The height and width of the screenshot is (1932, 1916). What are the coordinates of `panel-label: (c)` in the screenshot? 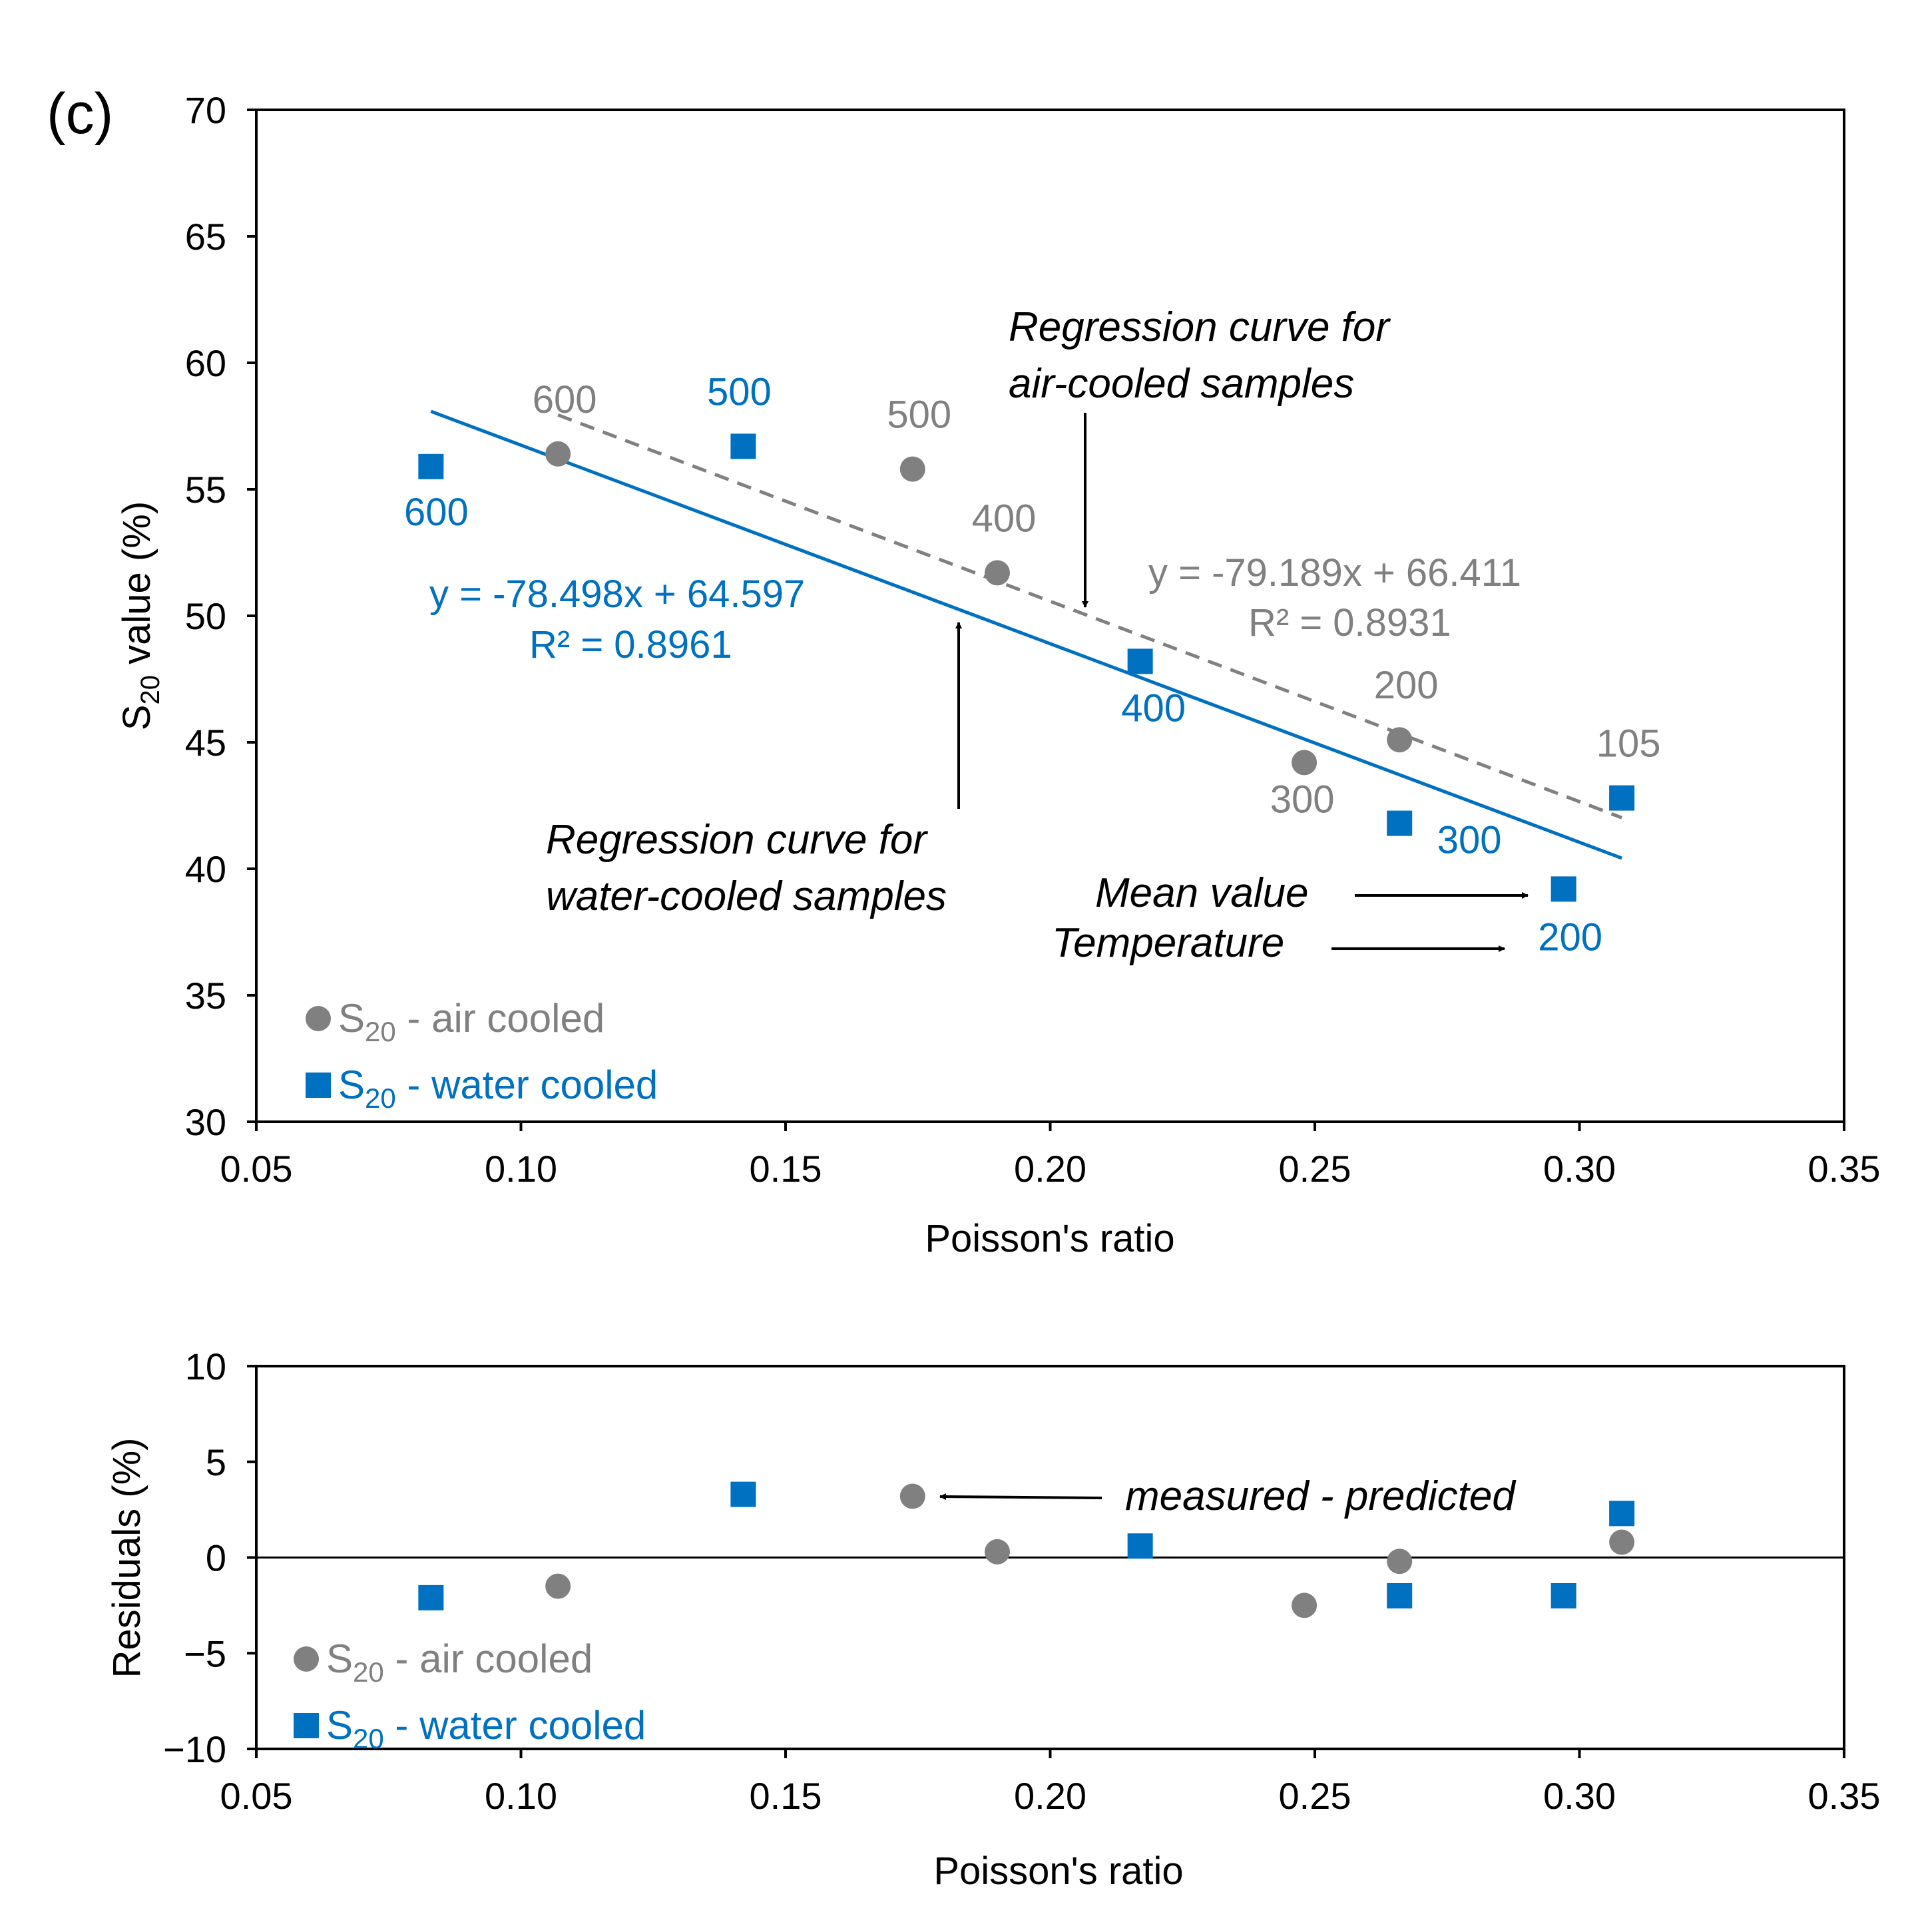 It's located at (80, 114).